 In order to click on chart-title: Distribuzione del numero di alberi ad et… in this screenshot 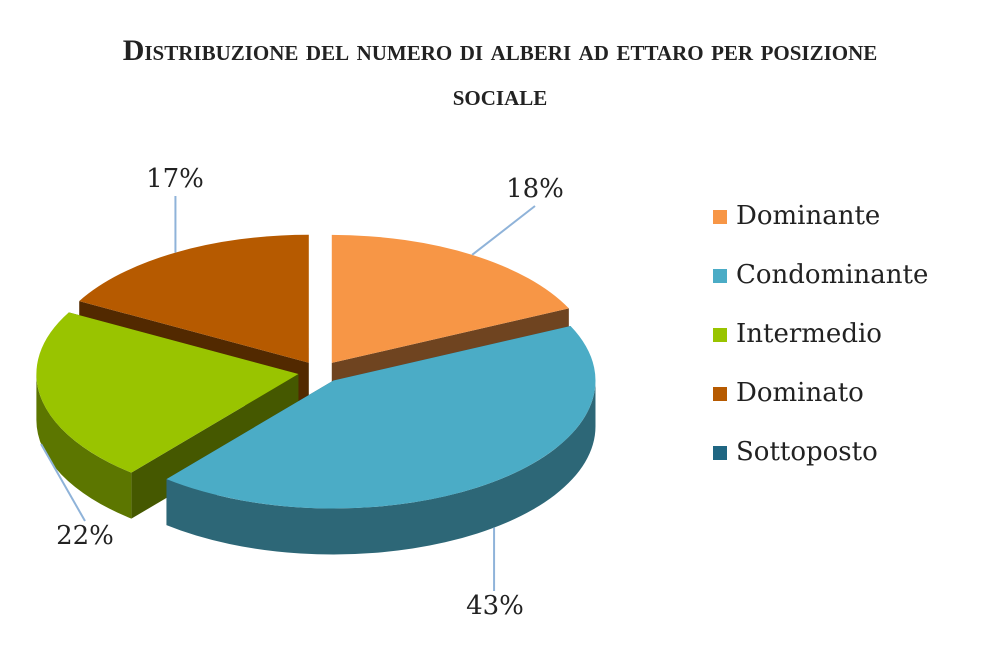, I will do `click(500, 73)`.